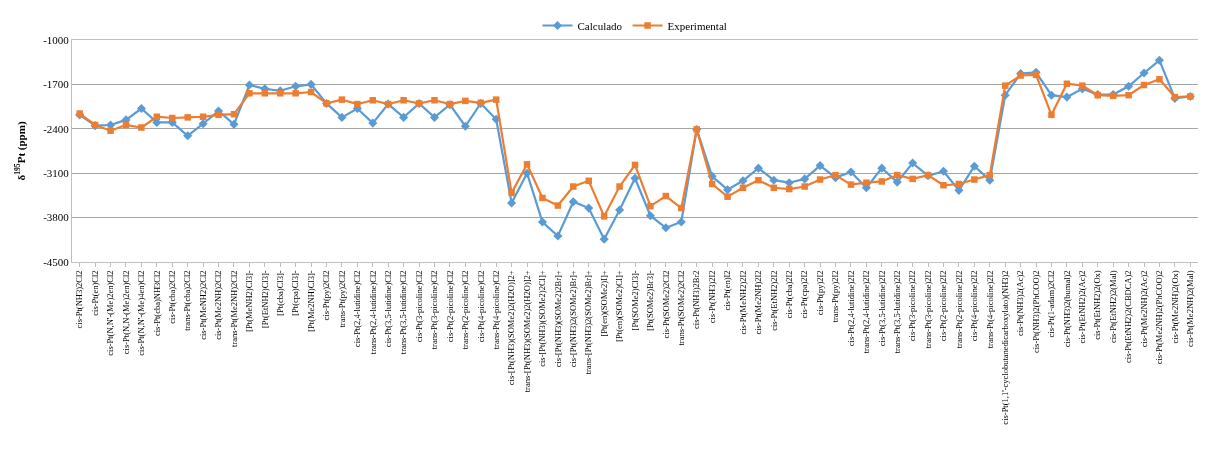 The image size is (1206, 450). Describe the element at coordinates (1082, 307) in the screenshot. I see `x-tick-label: cis-Pt(EtNH2)2(Ac)2` at that location.